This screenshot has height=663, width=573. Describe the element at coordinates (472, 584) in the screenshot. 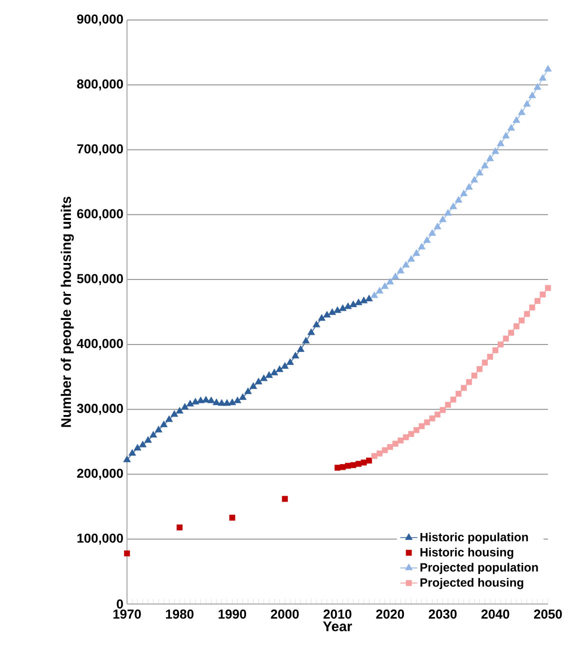

I see `legend-label: Projected housing` at that location.